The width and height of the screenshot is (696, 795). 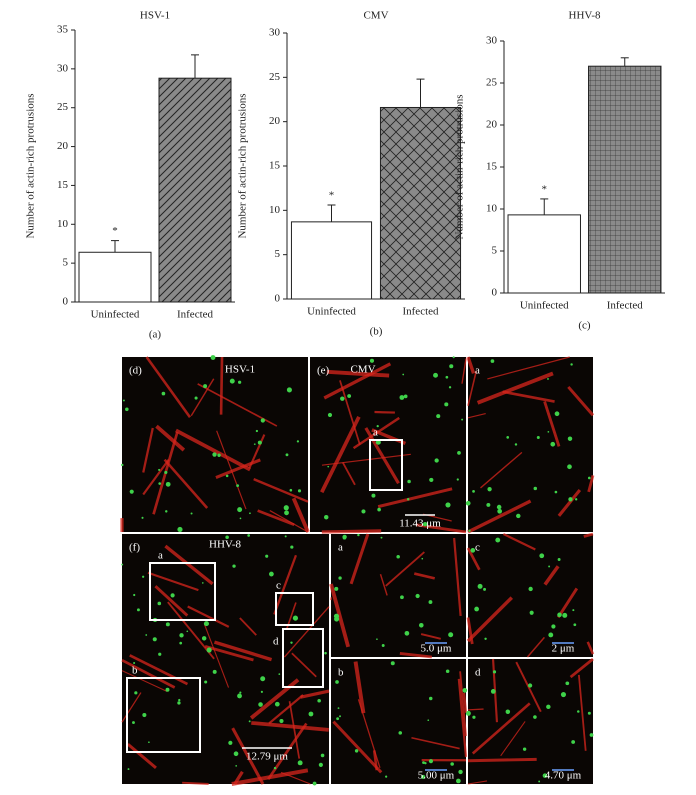 I want to click on scale-label: 2 μm, so click(x=563, y=649).